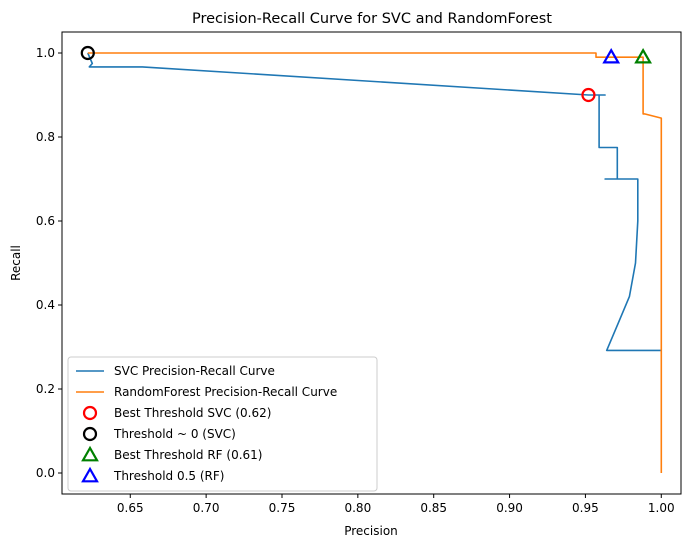 The height and width of the screenshot is (547, 691). Describe the element at coordinates (585, 508) in the screenshot. I see `x-tick-label: 0.95` at that location.